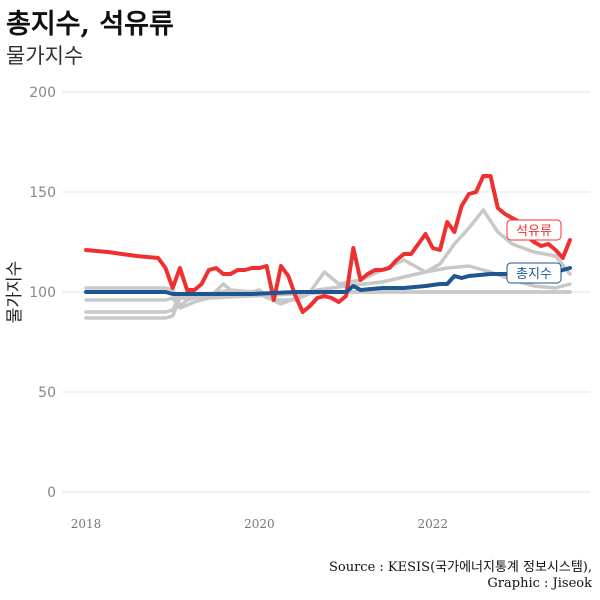 This screenshot has height=600, width=600. I want to click on y-tick-label: 0, so click(51, 493).